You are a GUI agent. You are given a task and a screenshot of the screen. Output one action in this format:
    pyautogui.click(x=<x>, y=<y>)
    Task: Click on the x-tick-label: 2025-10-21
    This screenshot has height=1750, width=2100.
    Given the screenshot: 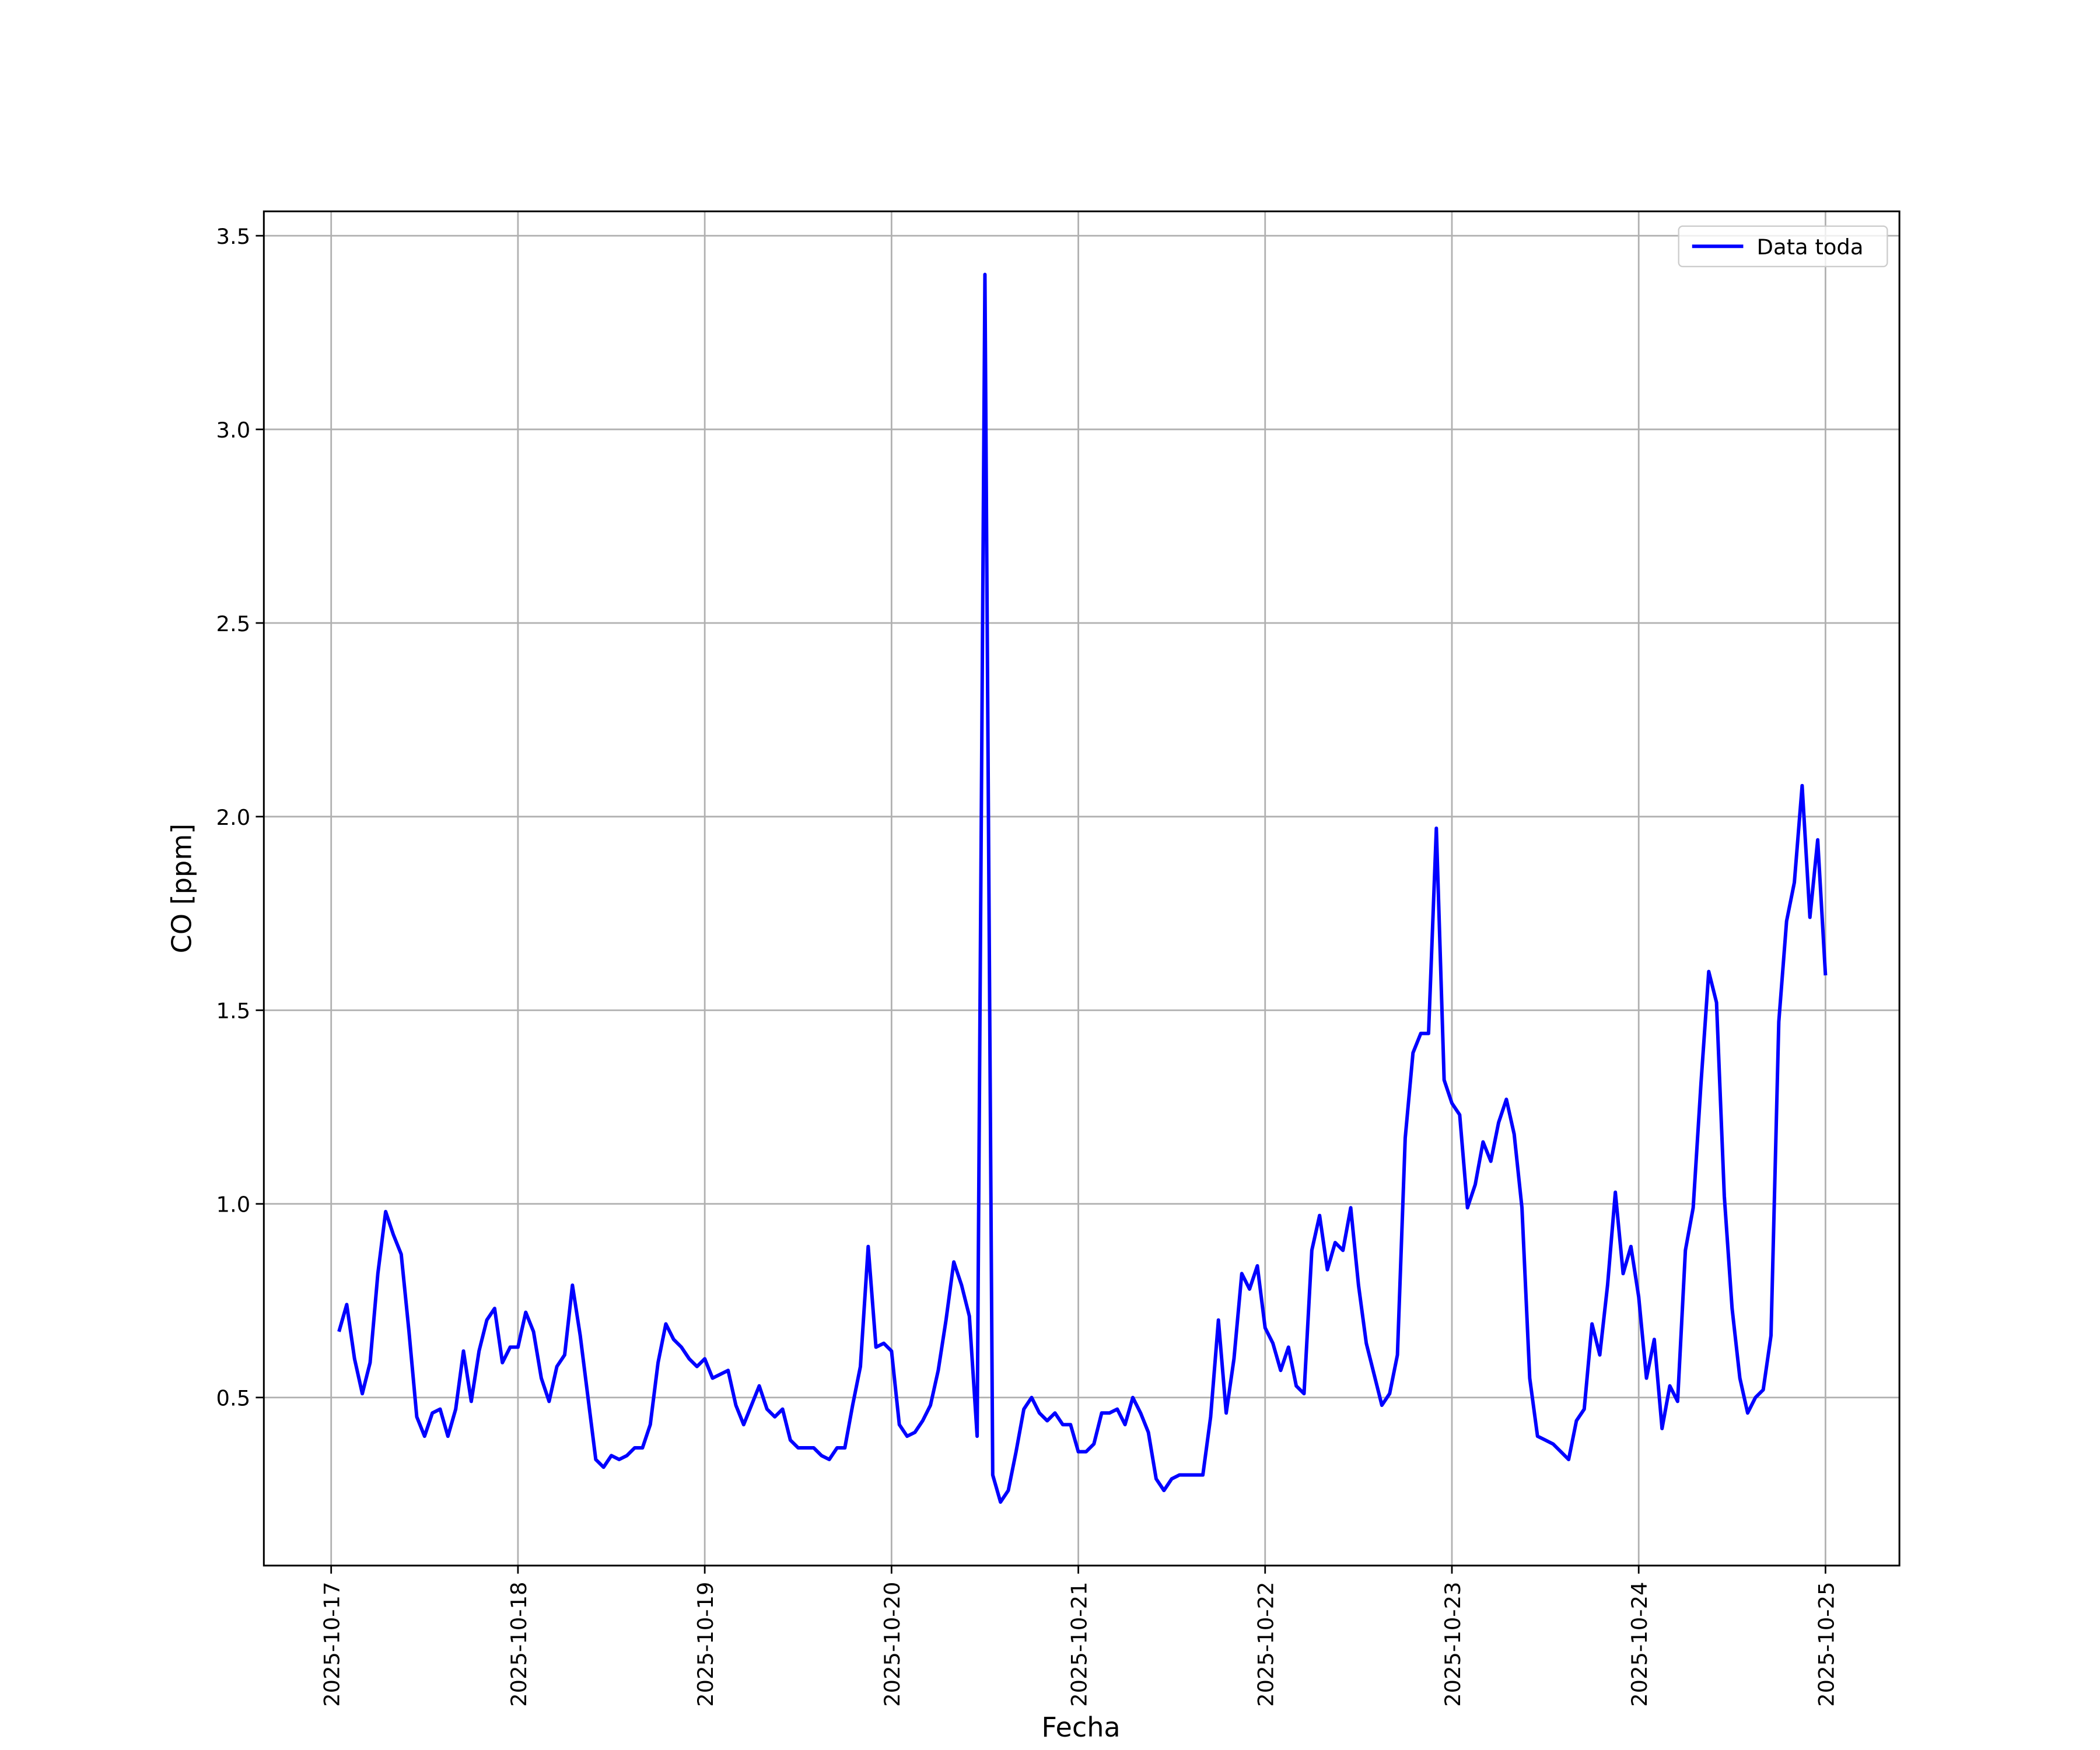 What is the action you would take?
    pyautogui.click(x=1078, y=1644)
    